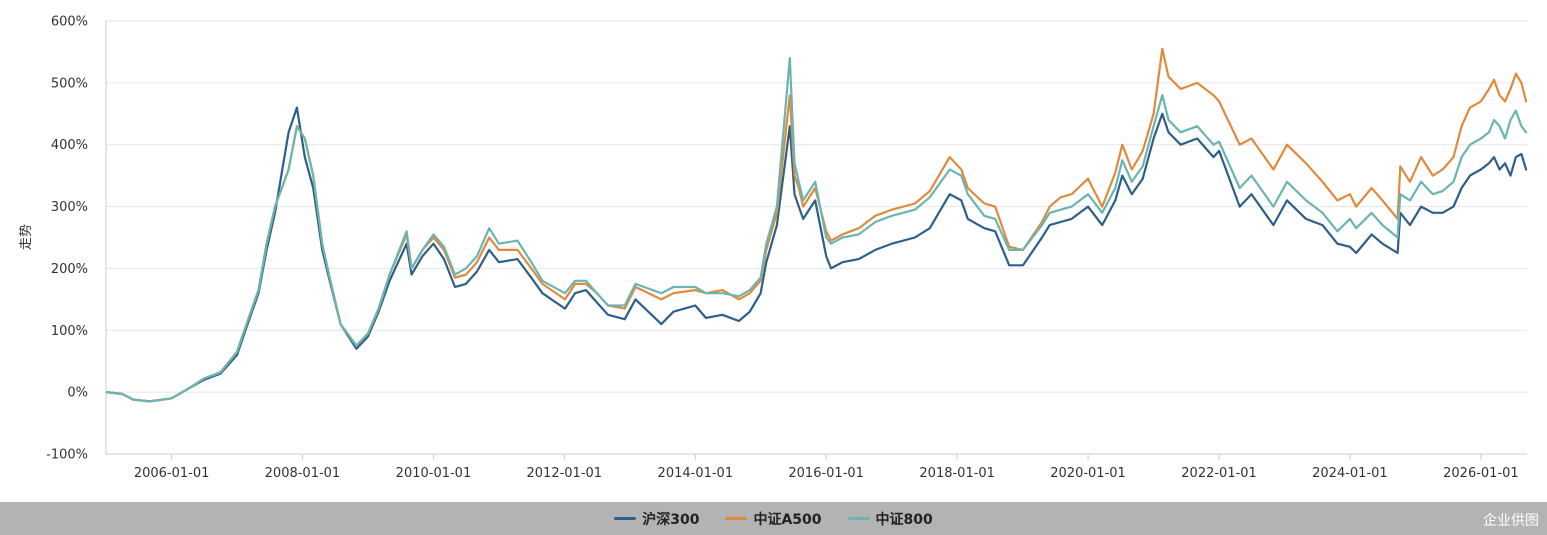  Describe the element at coordinates (69, 22) in the screenshot. I see `y-tick-label: 600%` at that location.